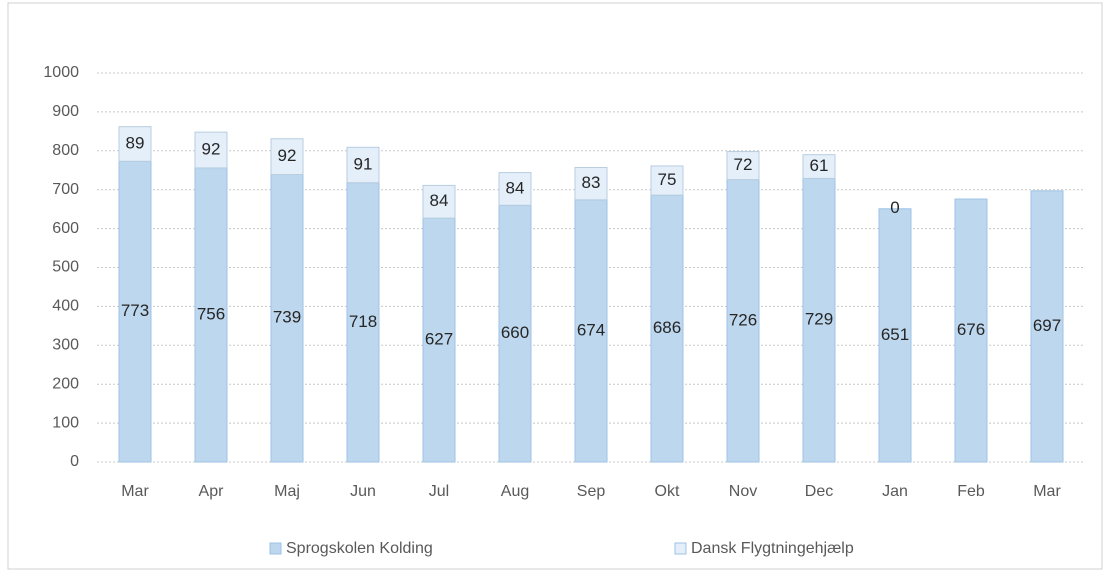 This screenshot has height=573, width=1108. I want to click on y-tick-label: 900, so click(65, 111).